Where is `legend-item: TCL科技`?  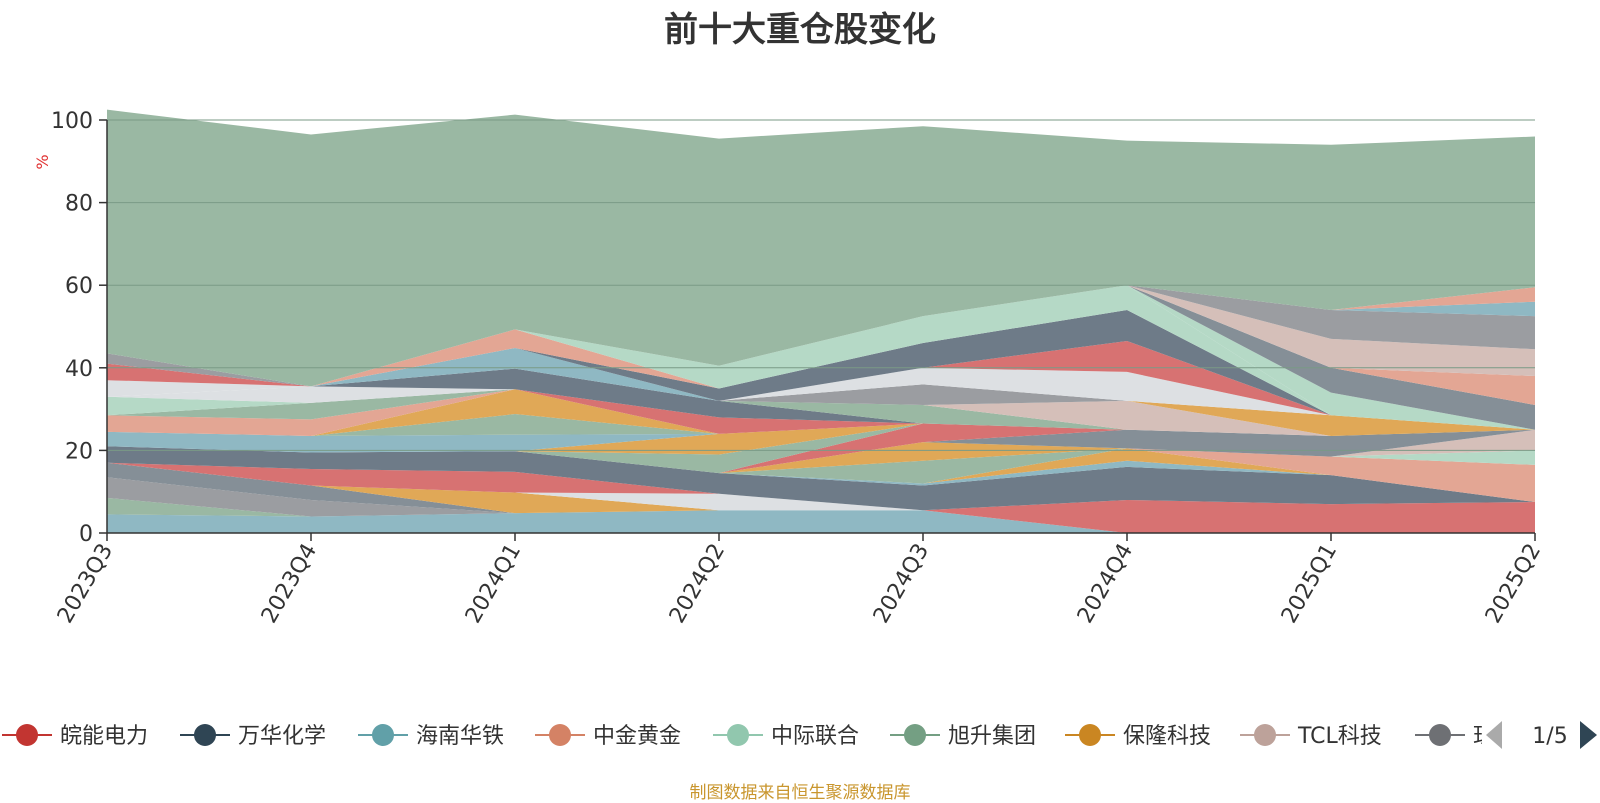
legend-item: TCL科技 is located at coordinates (1311, 736).